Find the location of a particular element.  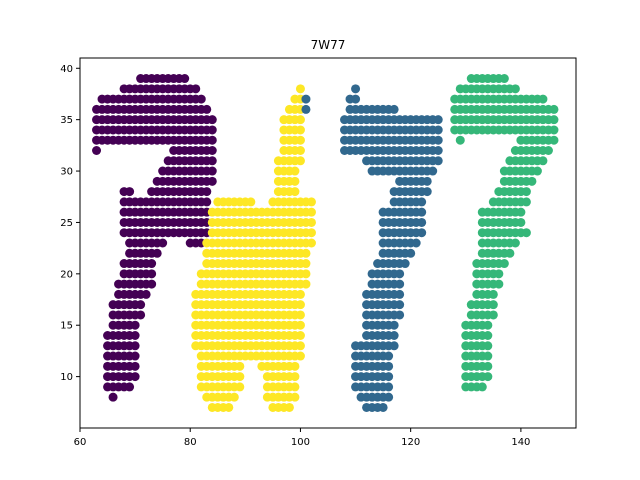

x-tick-label: 120 is located at coordinates (410, 442).